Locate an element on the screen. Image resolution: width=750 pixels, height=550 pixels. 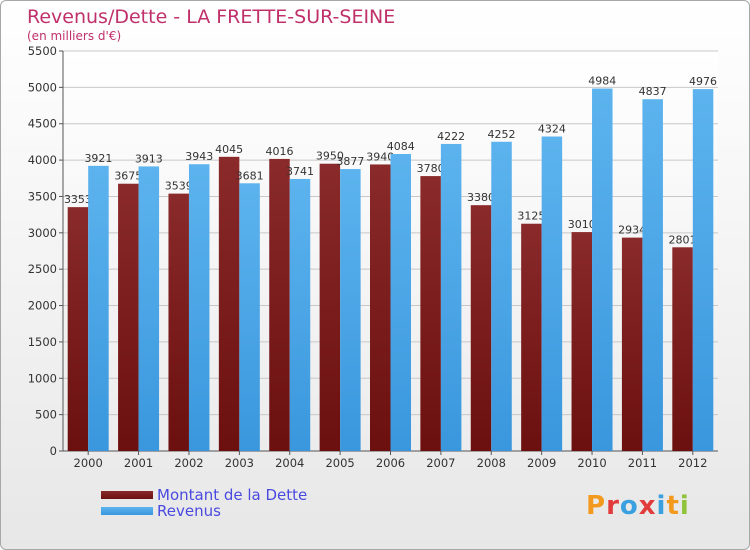
x-tick-label: 2009 is located at coordinates (541, 463).